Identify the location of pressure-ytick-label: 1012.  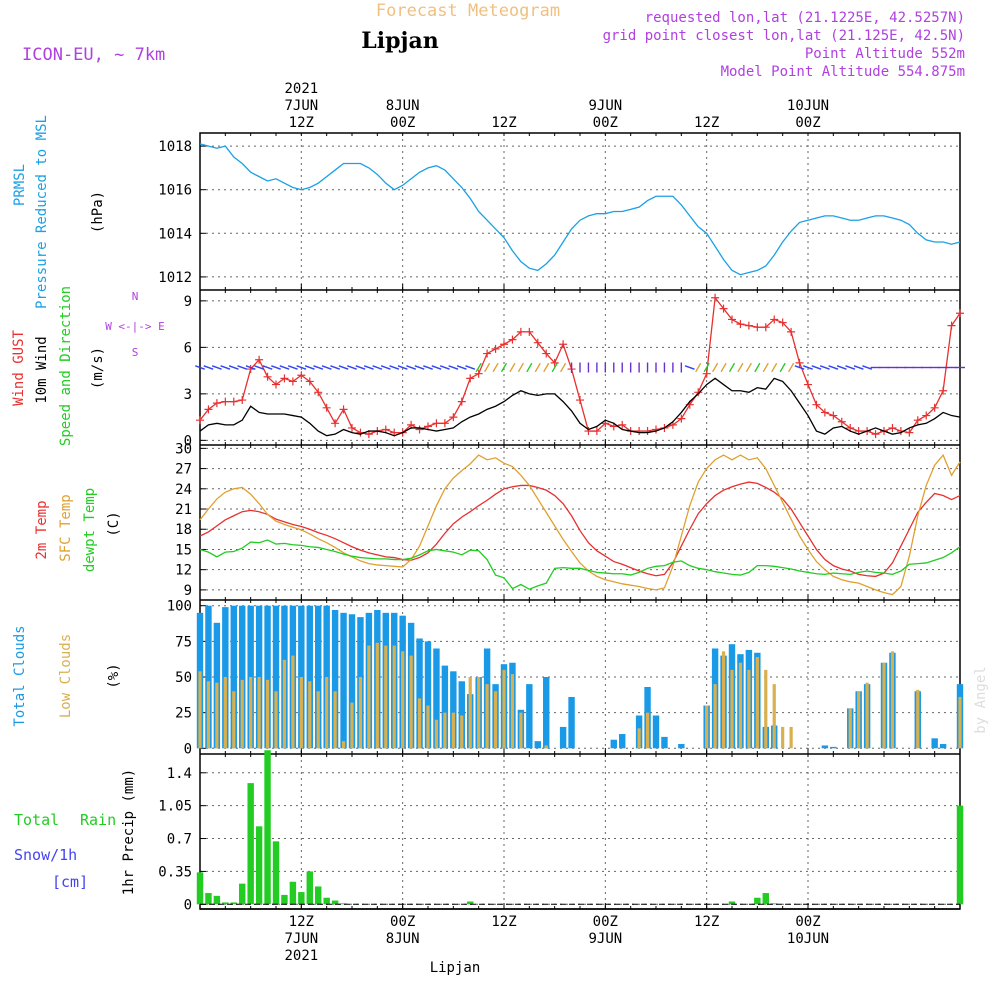
(175, 278).